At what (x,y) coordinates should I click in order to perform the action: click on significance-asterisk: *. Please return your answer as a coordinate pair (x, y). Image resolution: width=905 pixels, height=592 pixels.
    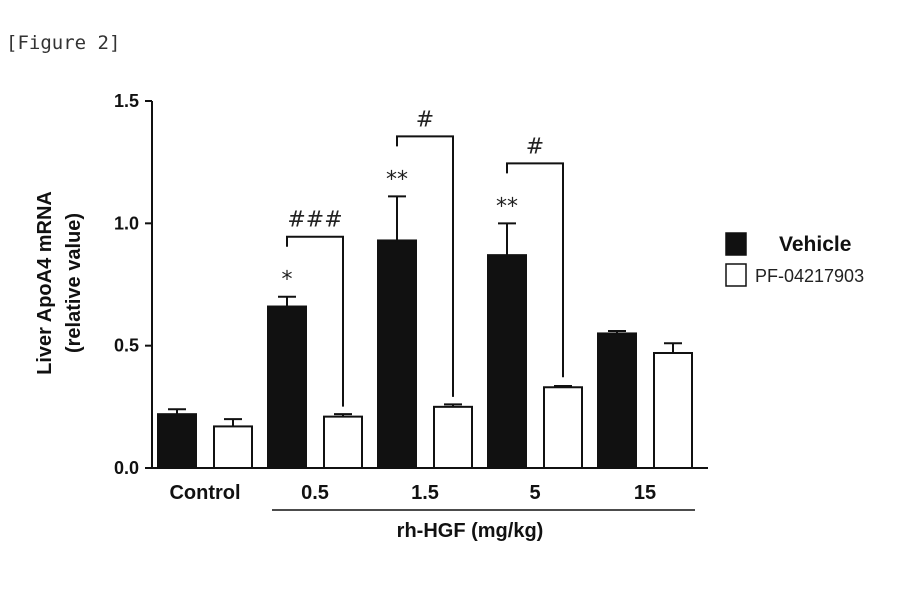
    Looking at the image, I should click on (287, 280).